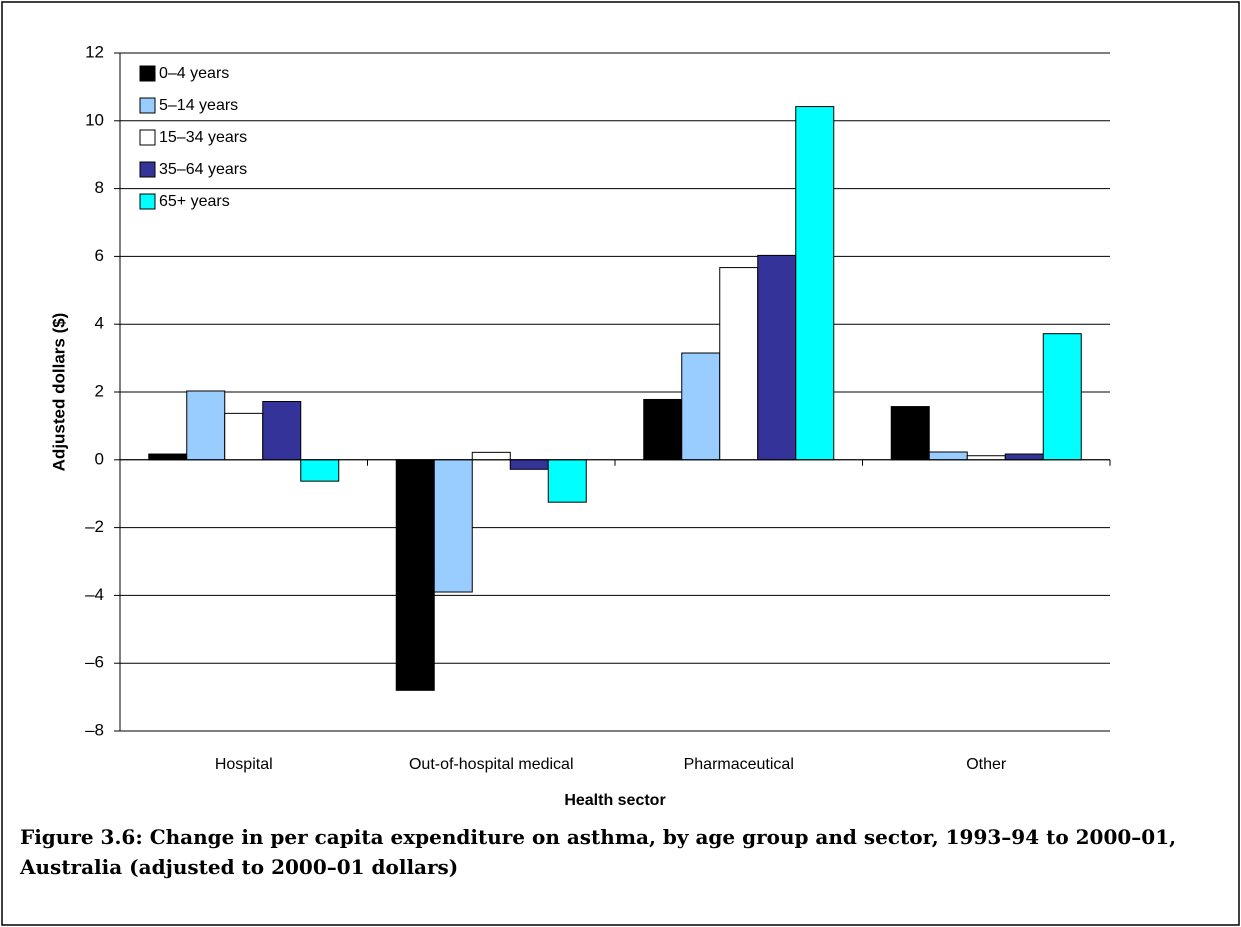 This screenshot has width=1241, height=927. I want to click on x-tick-label: Out-of-hospital medical, so click(491, 764).